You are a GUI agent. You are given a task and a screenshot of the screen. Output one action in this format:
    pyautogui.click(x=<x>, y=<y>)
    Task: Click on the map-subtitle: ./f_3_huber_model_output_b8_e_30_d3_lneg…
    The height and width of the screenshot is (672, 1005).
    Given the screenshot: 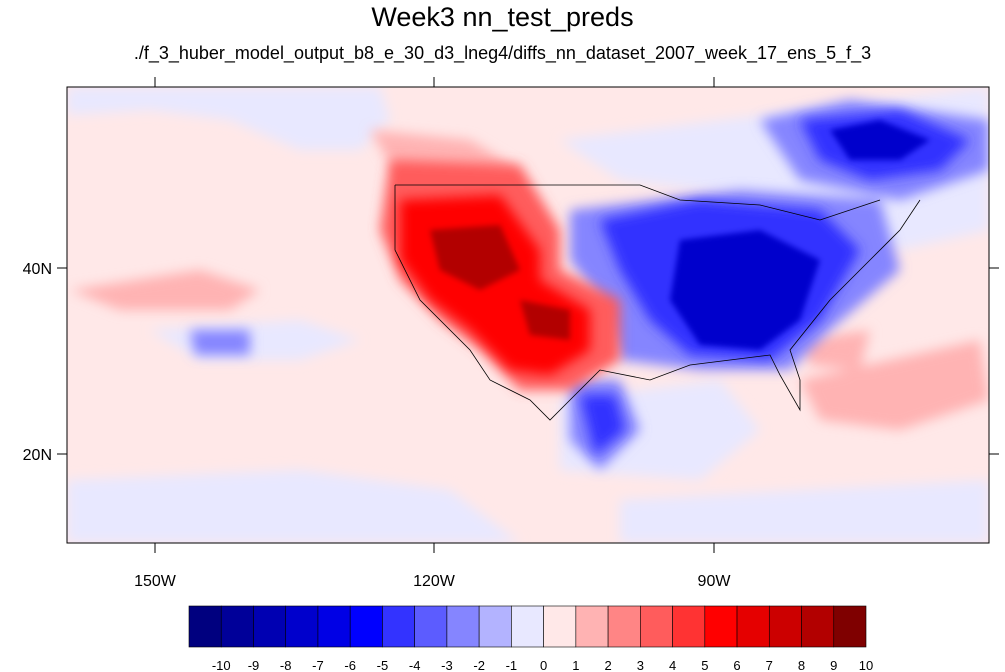 What is the action you would take?
    pyautogui.click(x=502, y=53)
    